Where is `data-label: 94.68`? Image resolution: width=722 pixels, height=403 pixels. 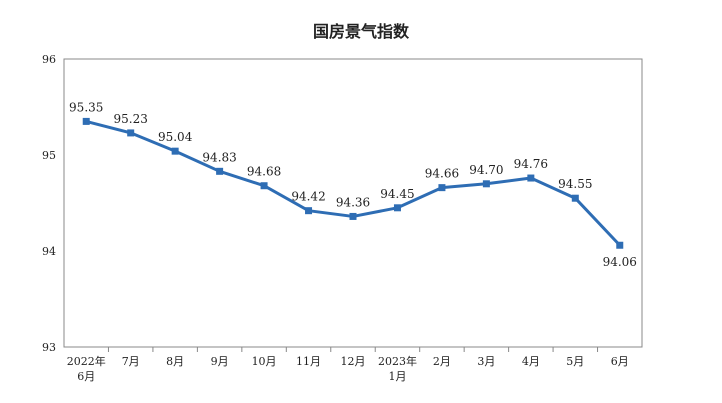 data-label: 94.68 is located at coordinates (264, 172).